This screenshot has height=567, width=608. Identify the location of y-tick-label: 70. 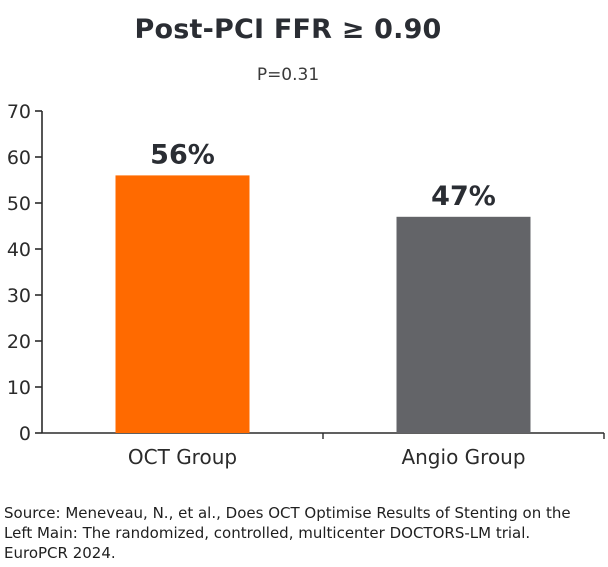
(19, 112).